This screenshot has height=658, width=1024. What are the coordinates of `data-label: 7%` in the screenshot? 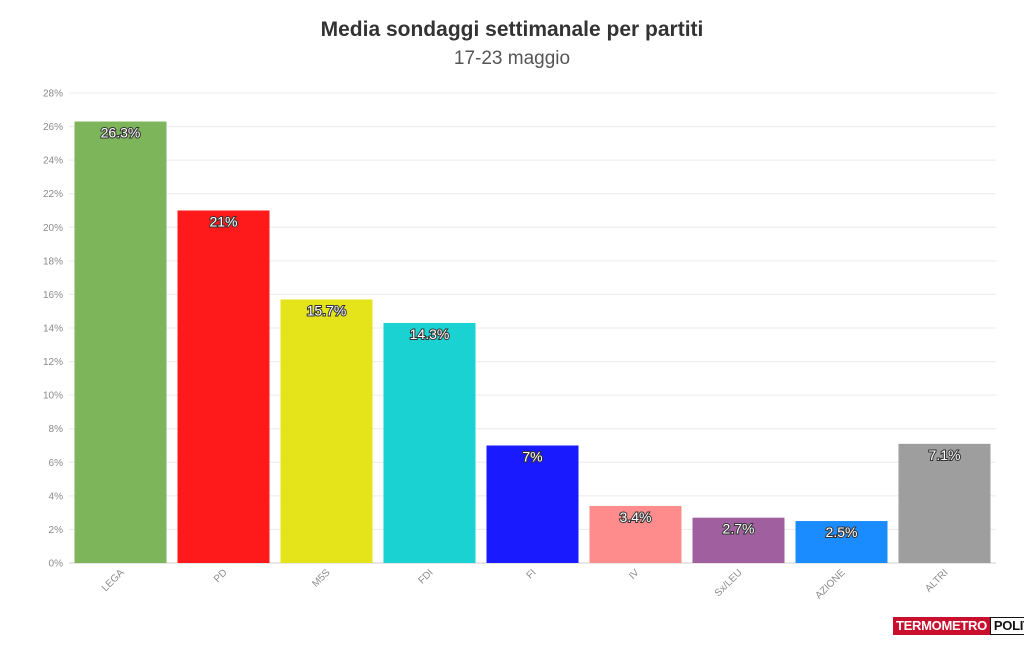 It's located at (532, 457).